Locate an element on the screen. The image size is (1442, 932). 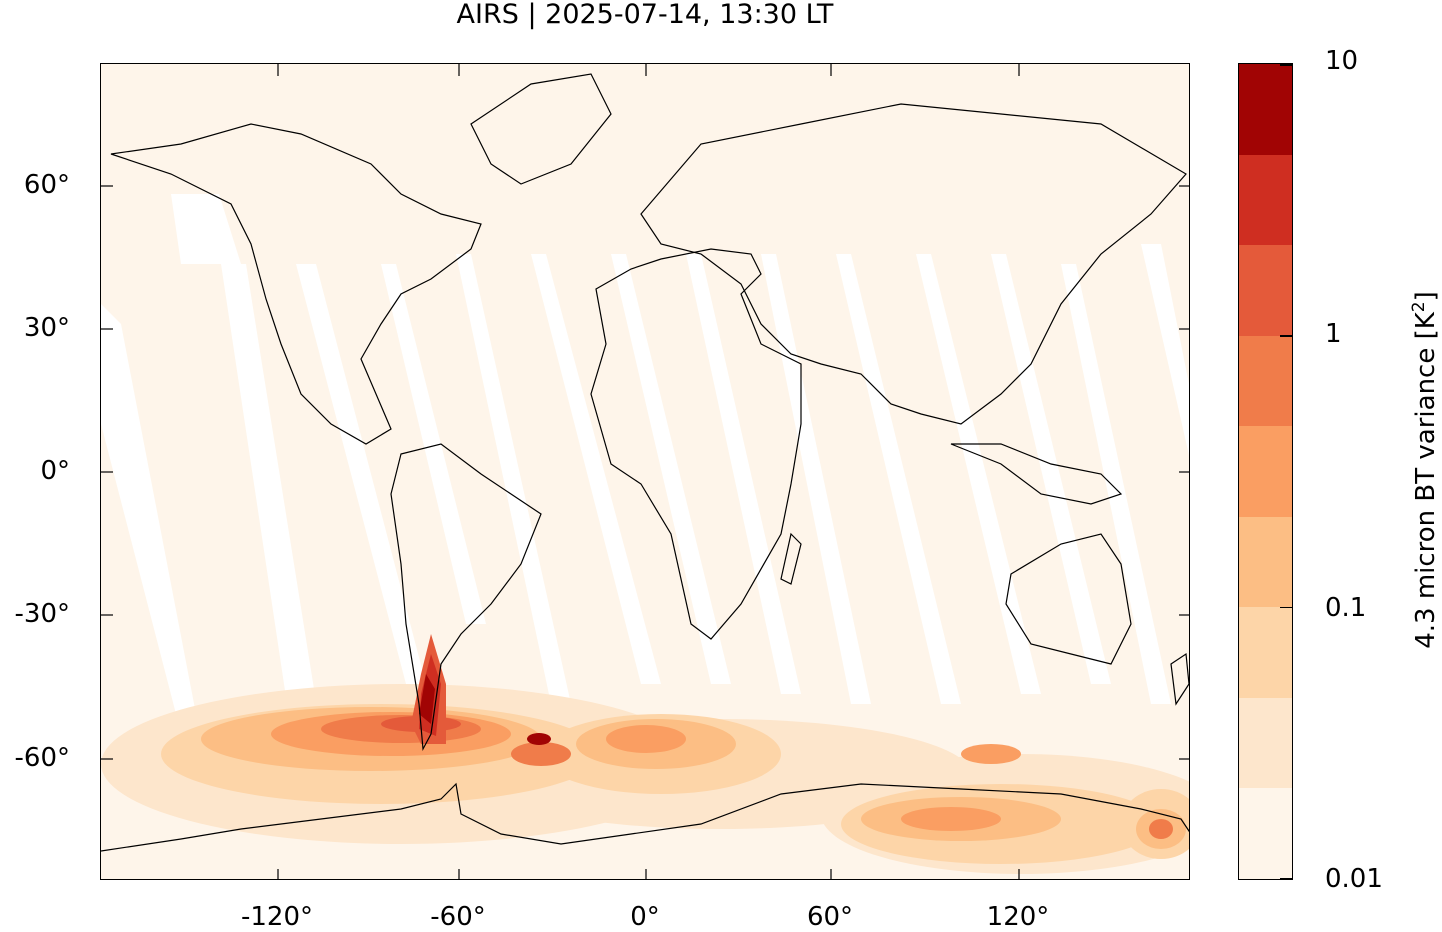
lon-tick-label: 120° is located at coordinates (1018, 917).